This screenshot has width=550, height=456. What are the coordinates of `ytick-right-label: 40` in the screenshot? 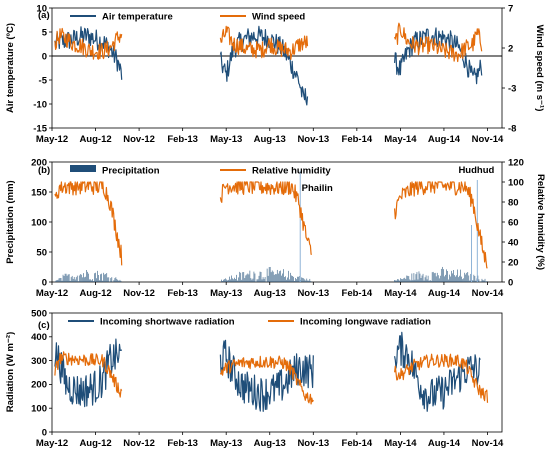 It's located at (513, 242).